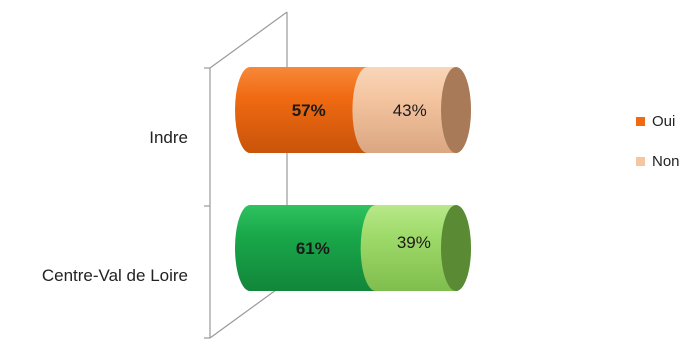  Describe the element at coordinates (640, 161) in the screenshot. I see `legend-swatch-non` at that location.